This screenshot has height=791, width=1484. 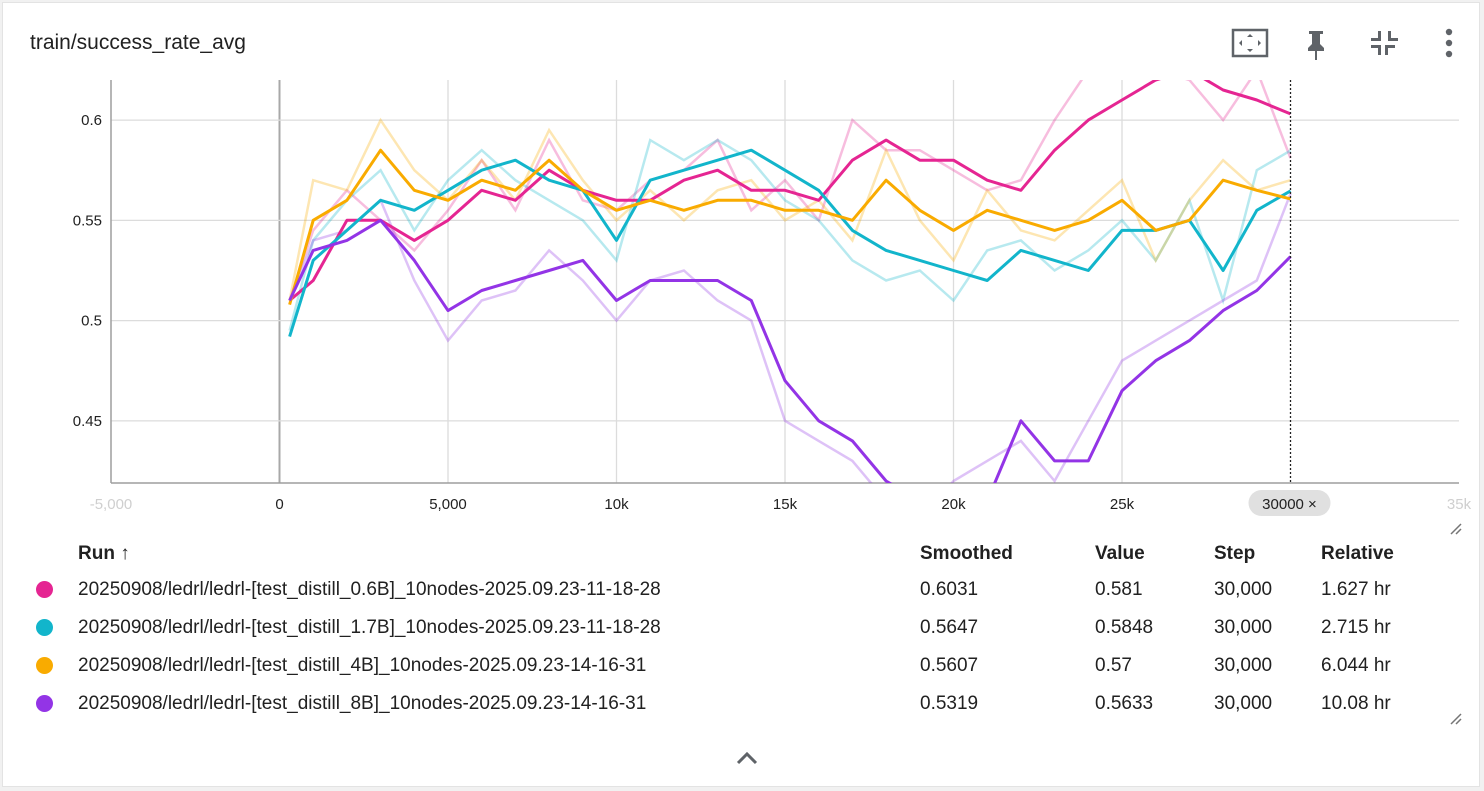 I want to click on raw-value: 0.5633, so click(x=1124, y=703).